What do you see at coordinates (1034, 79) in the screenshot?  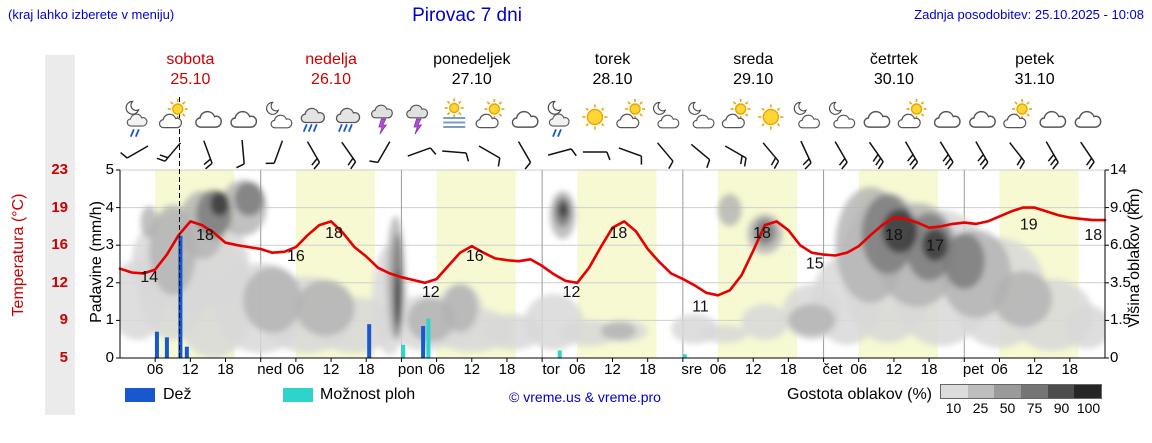 I see `day-date: 31.10` at bounding box center [1034, 79].